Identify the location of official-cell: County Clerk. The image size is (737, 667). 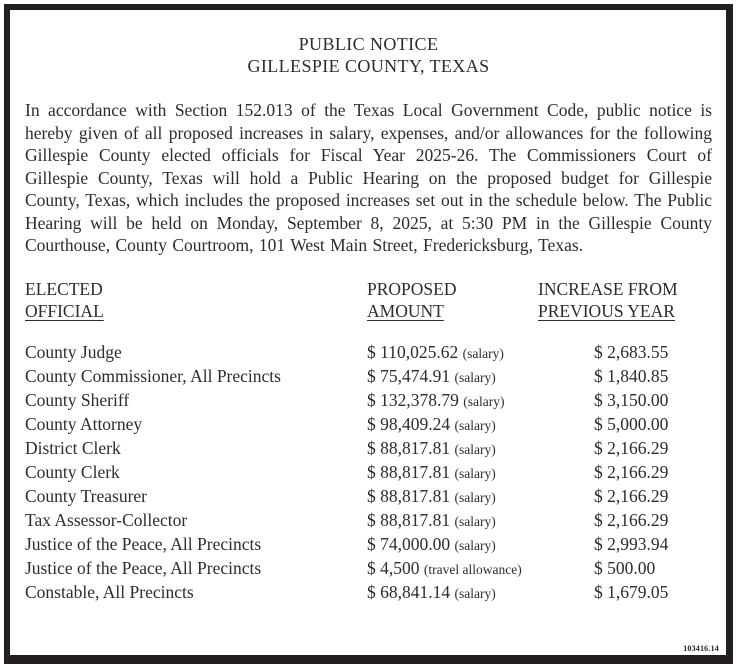
(72, 471).